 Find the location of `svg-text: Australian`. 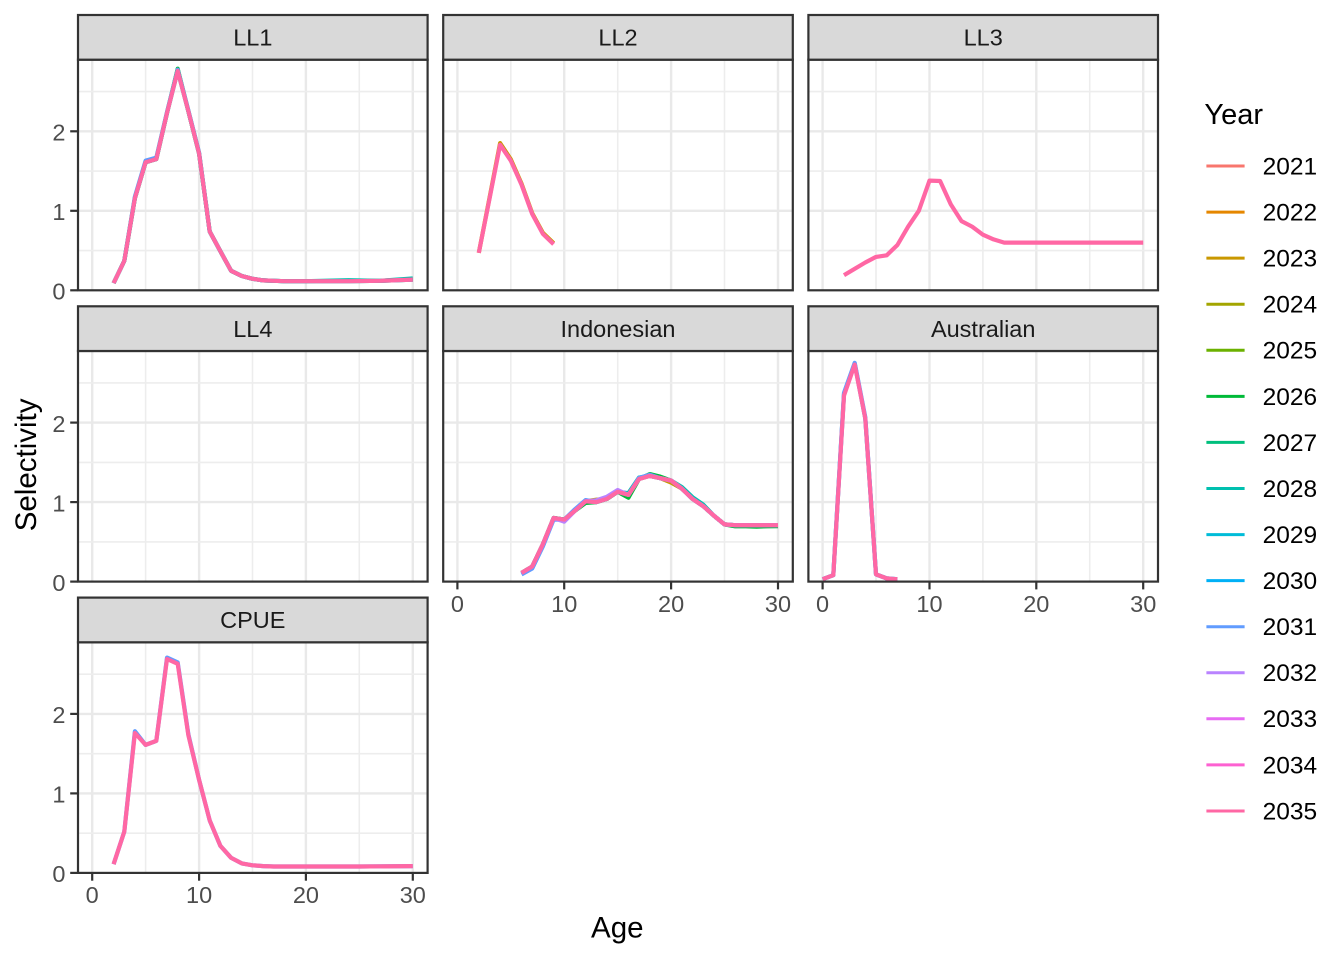

svg-text: Australian is located at coordinates (983, 329).